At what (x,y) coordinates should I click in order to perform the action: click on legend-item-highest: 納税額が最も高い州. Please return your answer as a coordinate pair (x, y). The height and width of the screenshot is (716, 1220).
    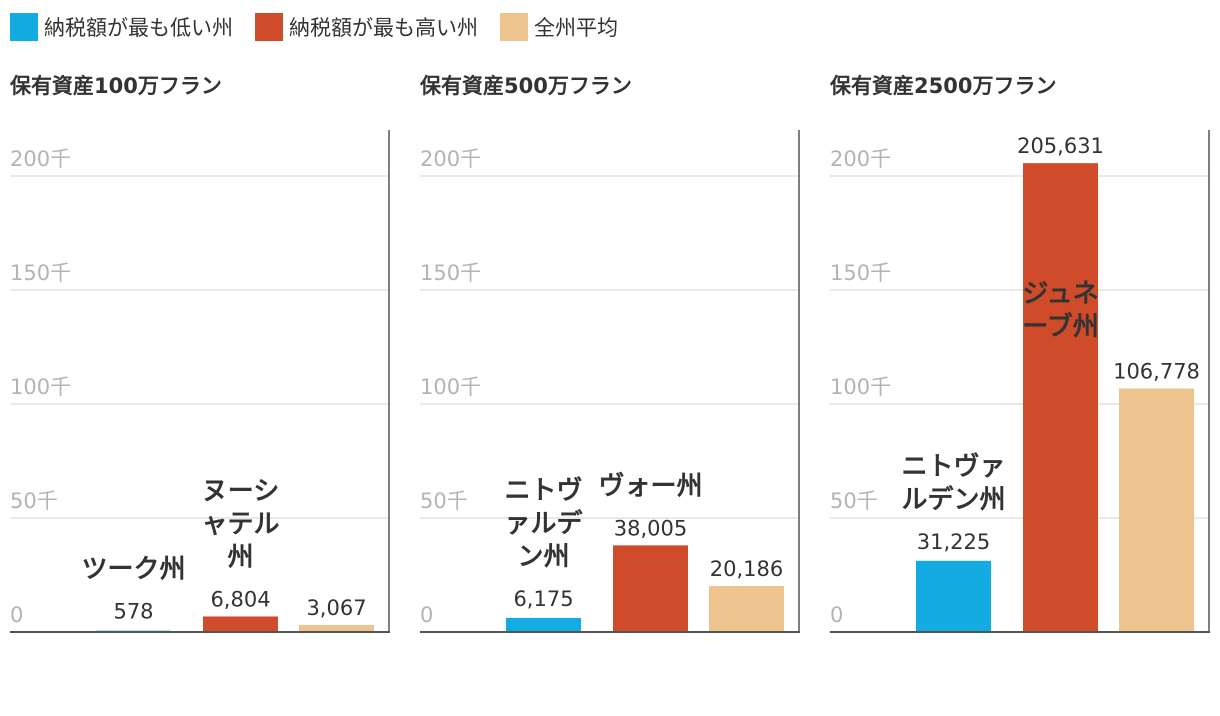
    Looking at the image, I should click on (366, 27).